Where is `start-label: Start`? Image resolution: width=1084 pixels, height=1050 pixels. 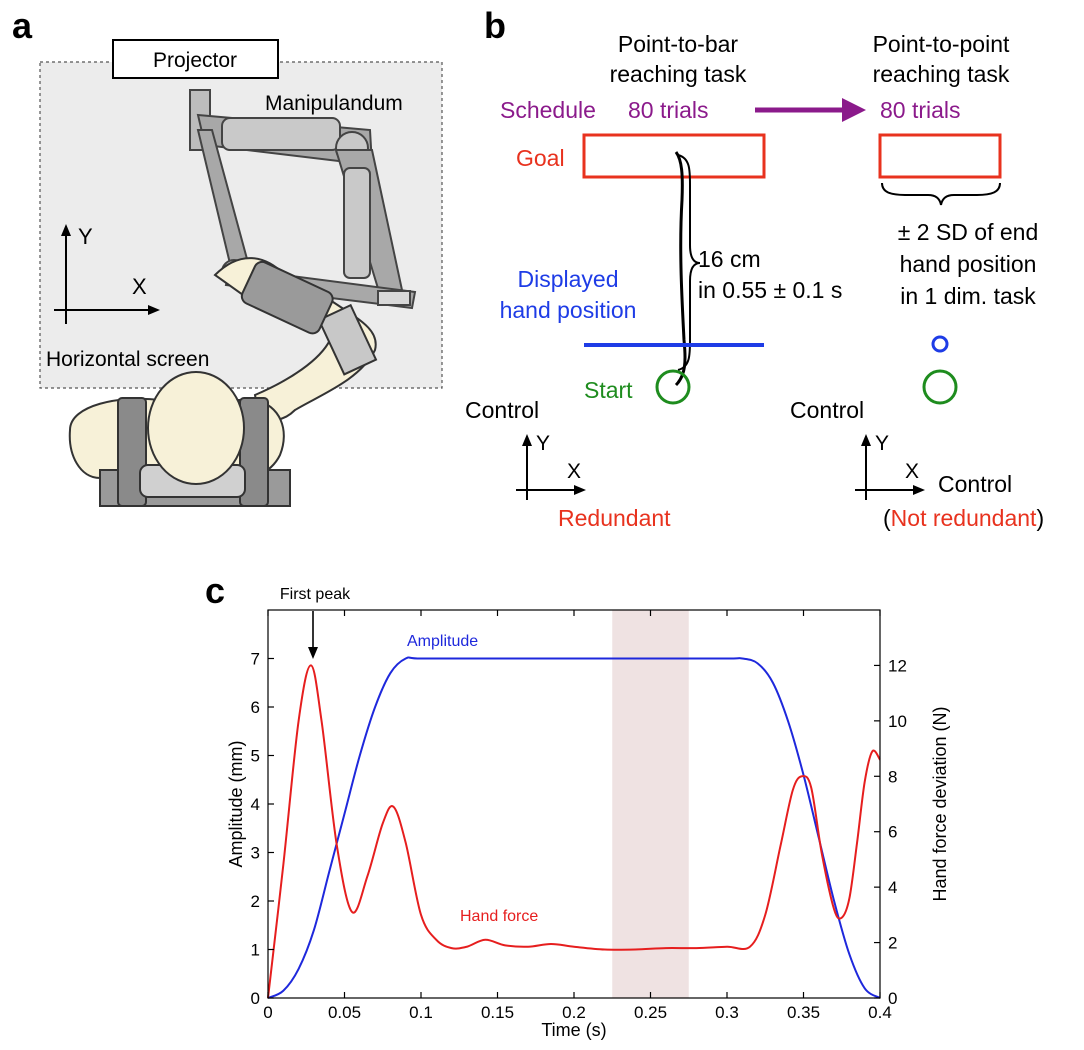 start-label: Start is located at coordinates (608, 390).